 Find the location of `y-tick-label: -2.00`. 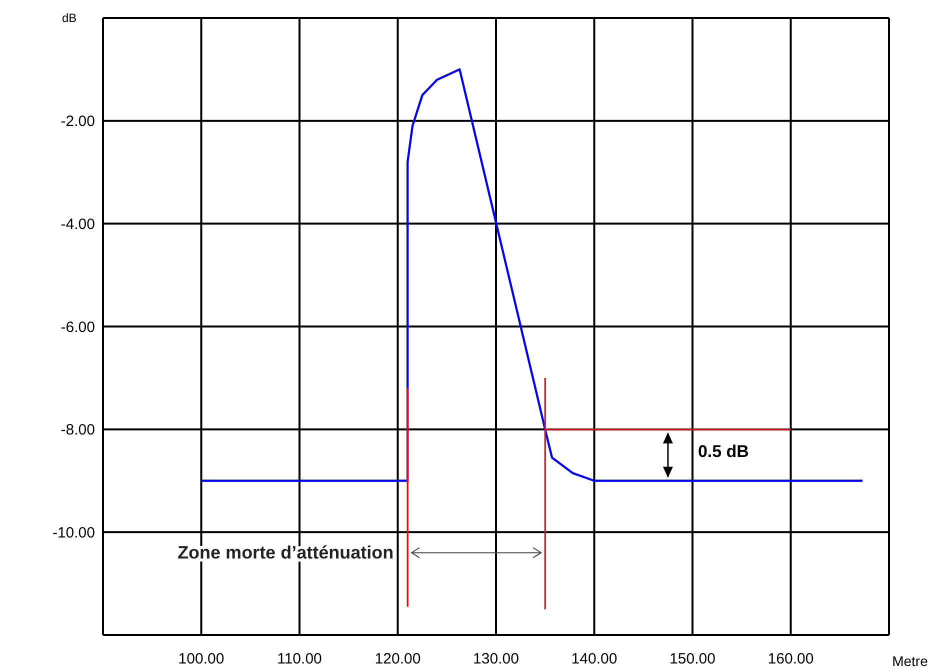

y-tick-label: -2.00 is located at coordinates (77, 121).